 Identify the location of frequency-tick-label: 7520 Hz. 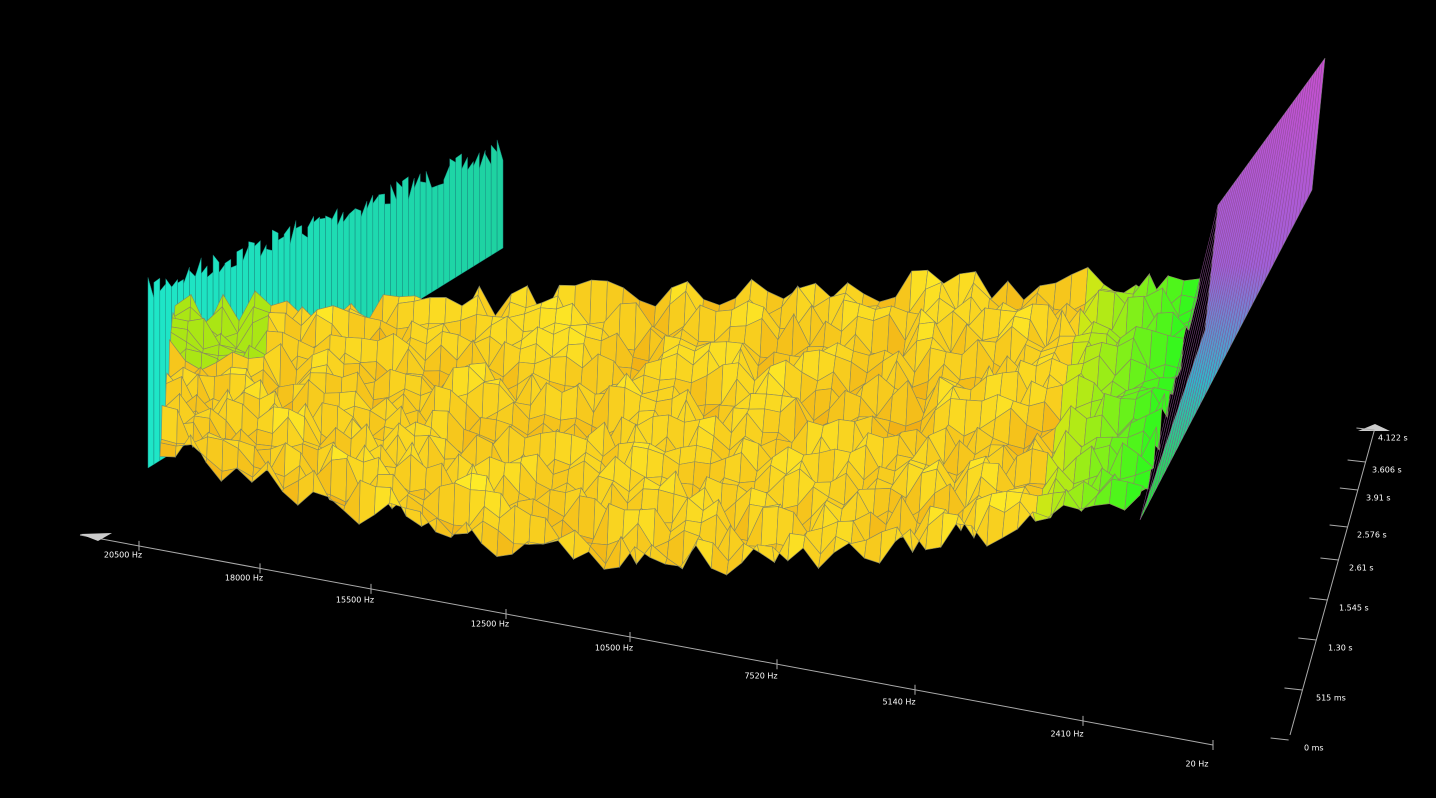
(760, 676).